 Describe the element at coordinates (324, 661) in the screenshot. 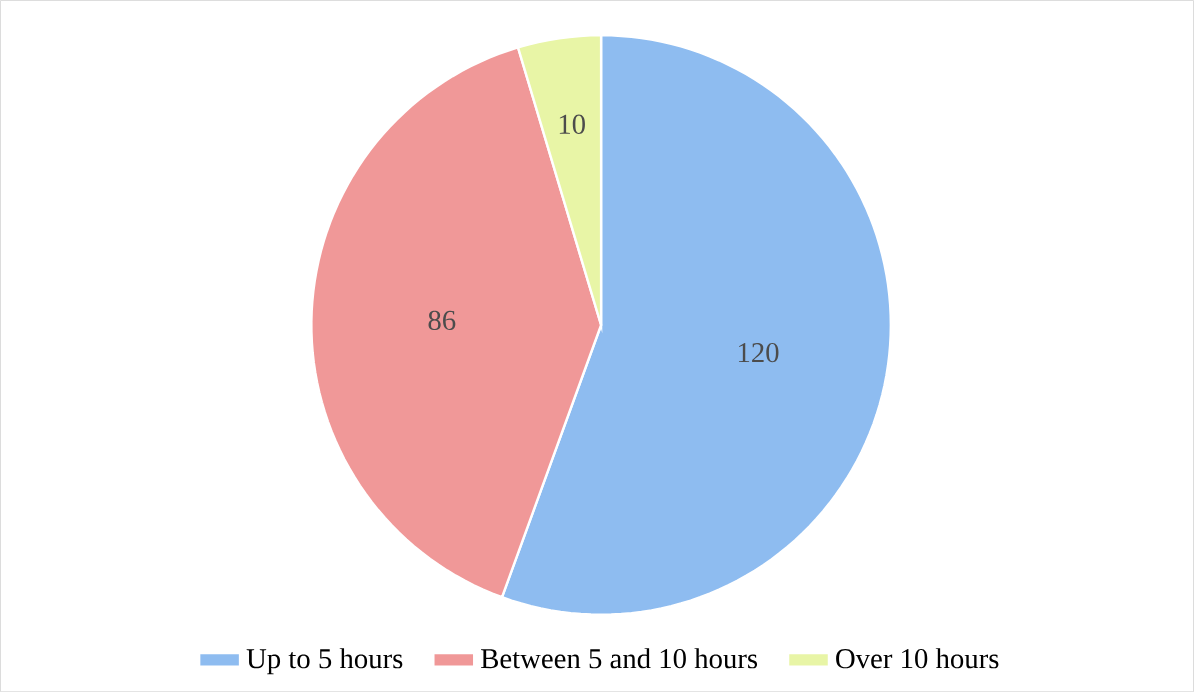

I see `legend-label: Up to 5 hours` at that location.